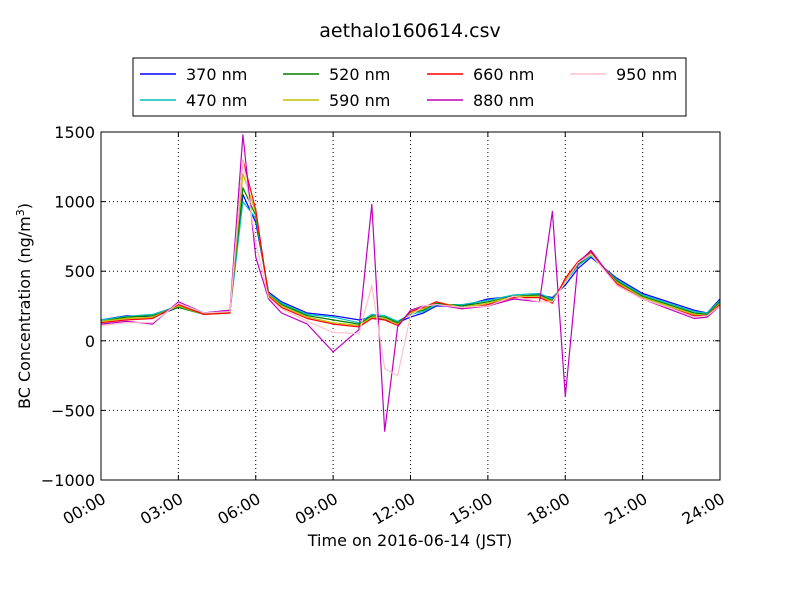 This screenshot has height=600, width=800. What do you see at coordinates (703, 509) in the screenshot?
I see `x-tick-label: 24:00` at bounding box center [703, 509].